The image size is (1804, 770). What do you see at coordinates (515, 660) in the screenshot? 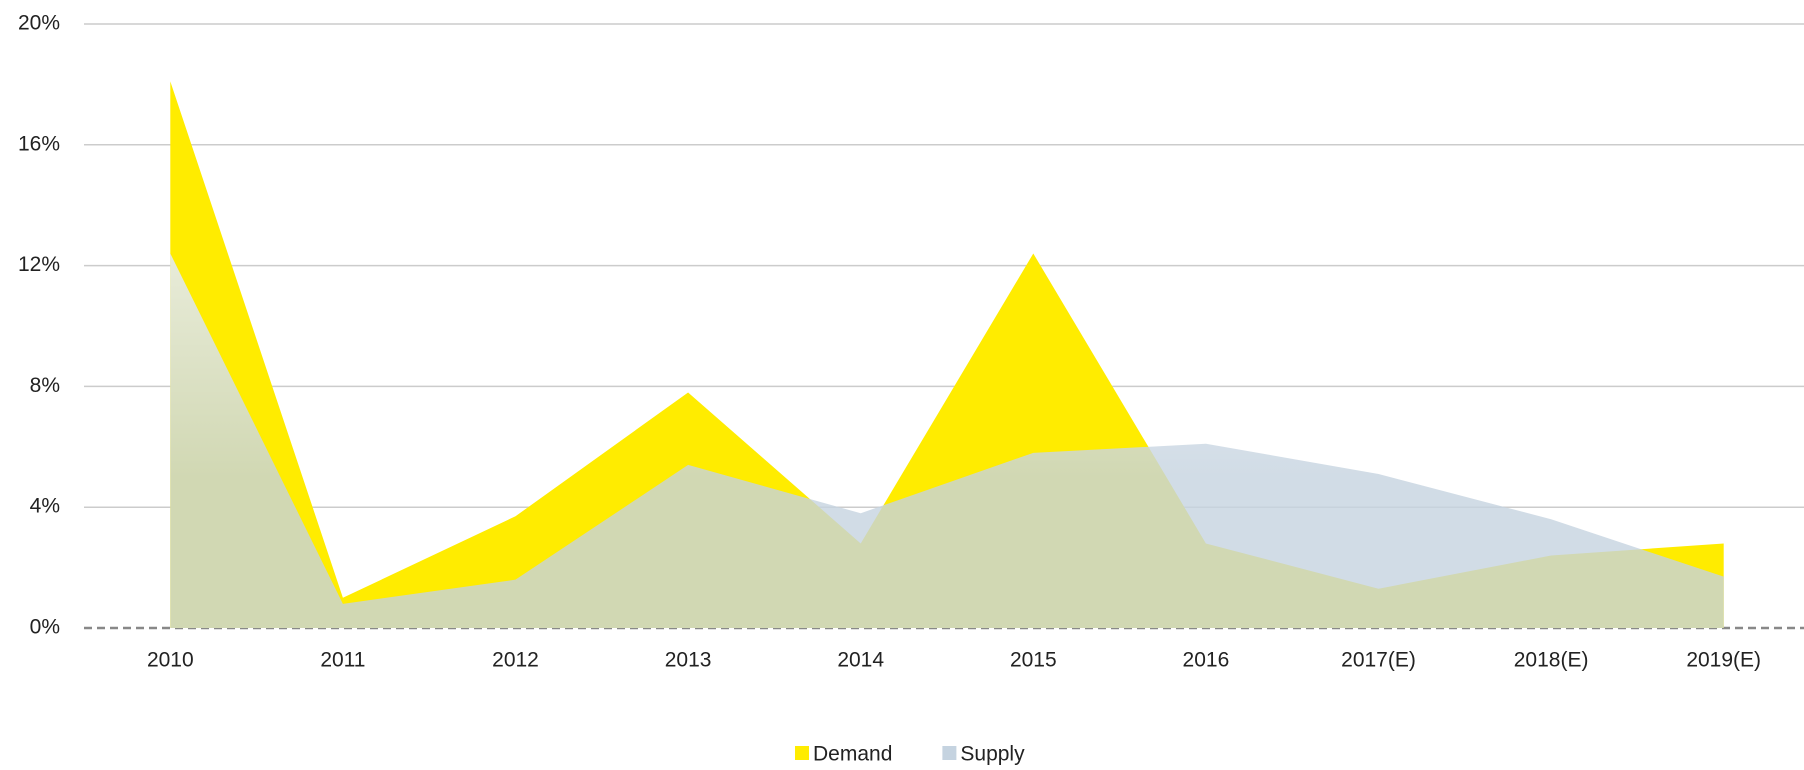
I see `x-tick-label: 2012` at bounding box center [515, 660].